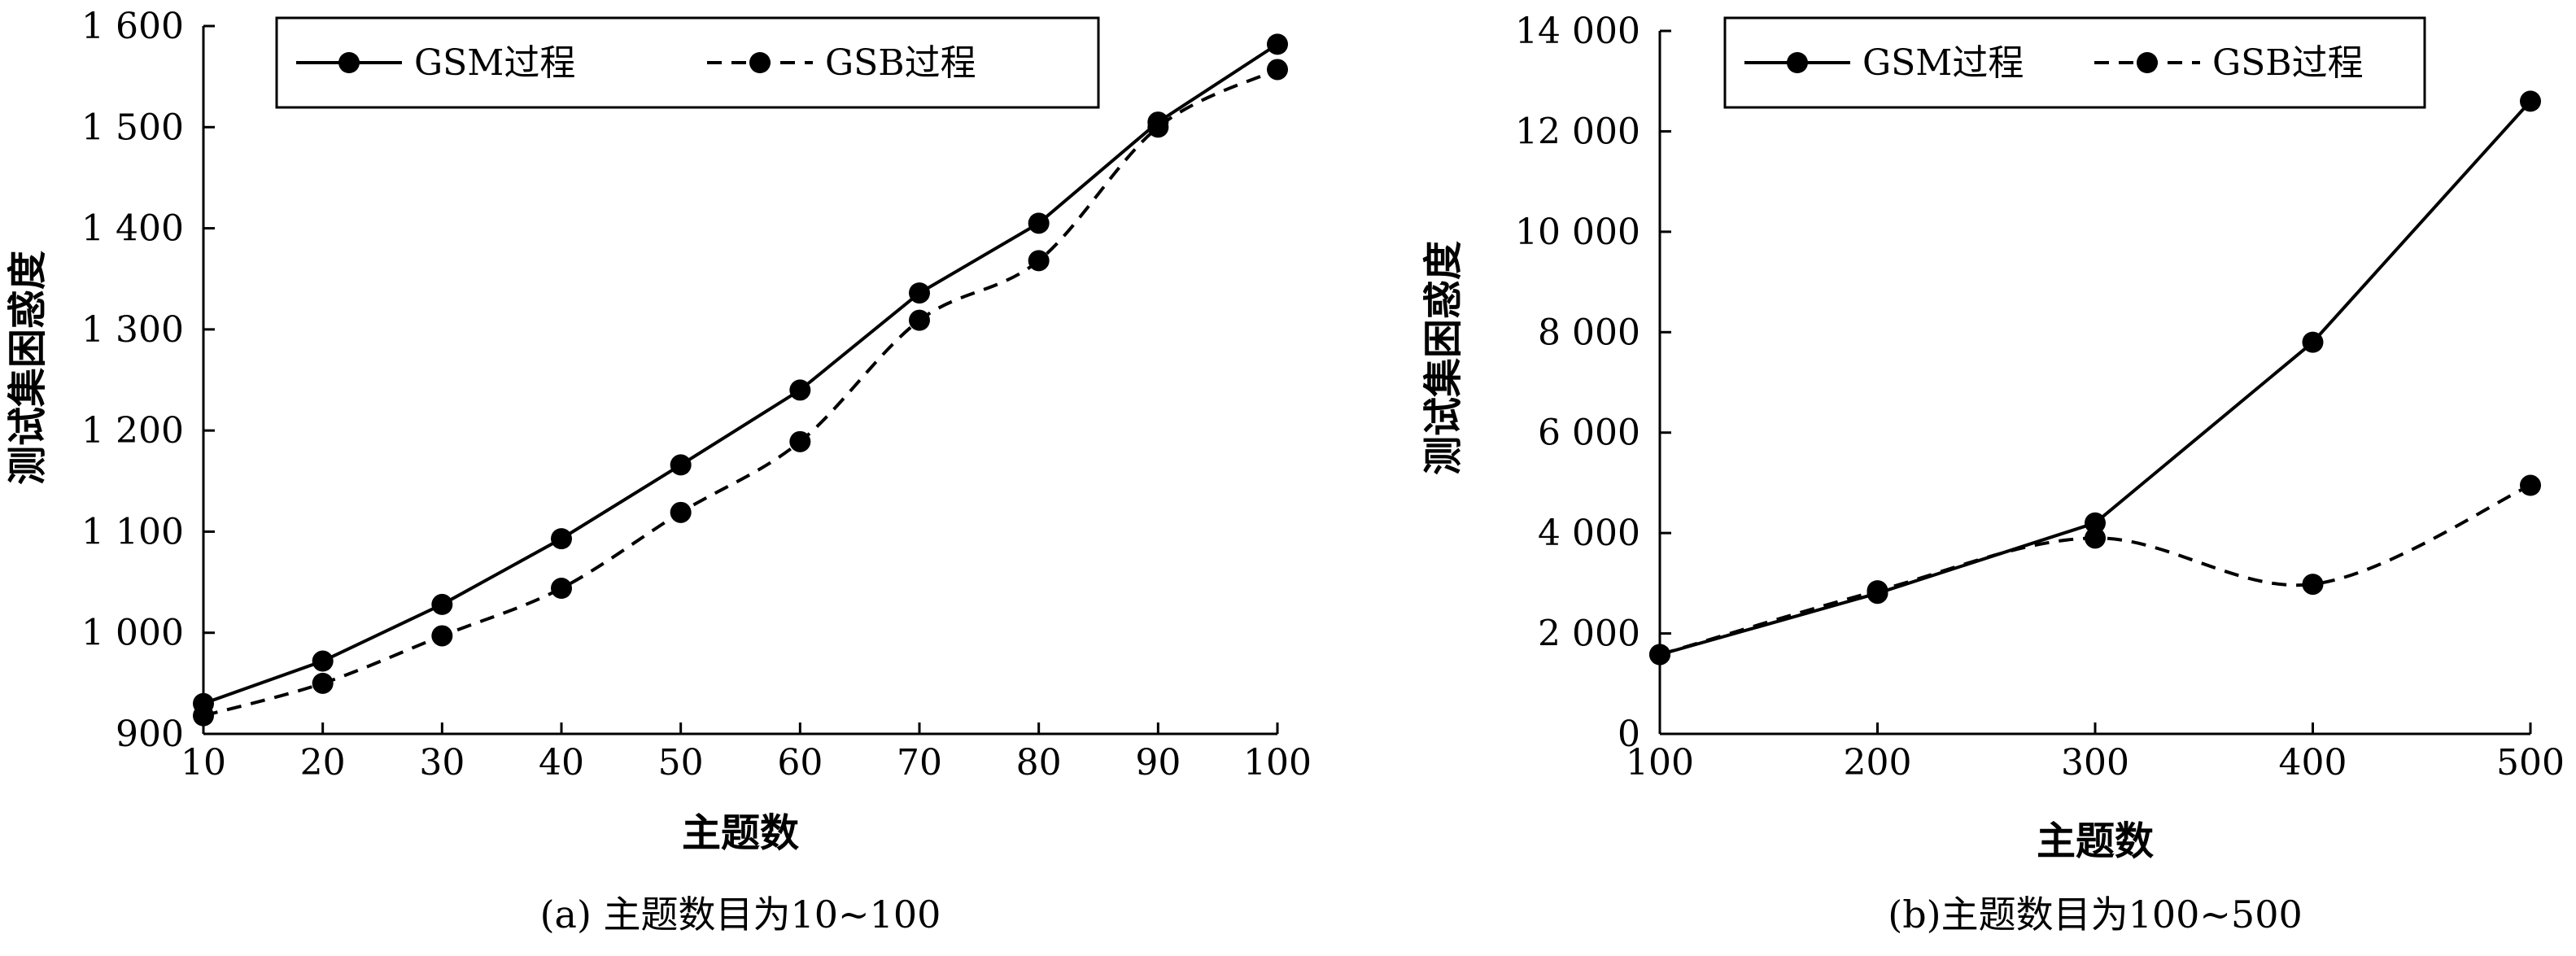 The width and height of the screenshot is (2576, 956). I want to click on y-tick-label: 1 500, so click(132, 127).